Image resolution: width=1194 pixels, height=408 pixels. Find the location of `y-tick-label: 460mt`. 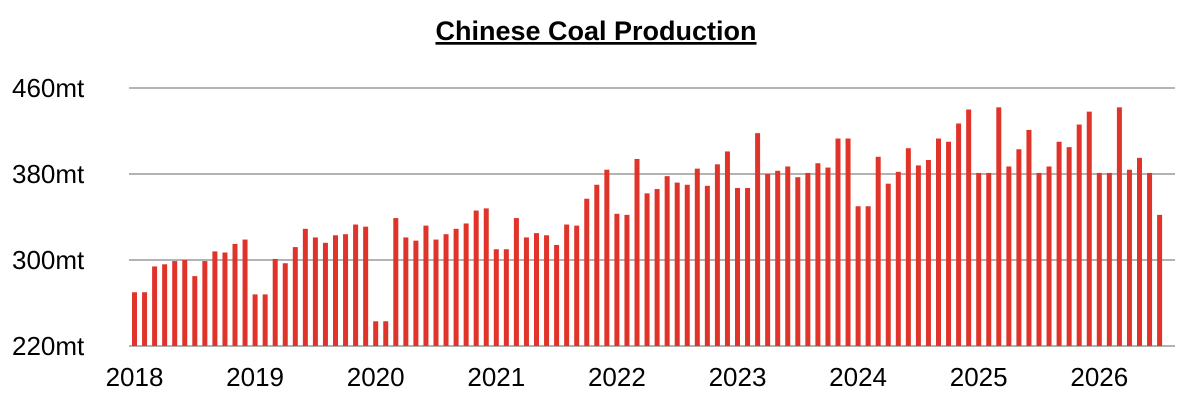

y-tick-label: 460mt is located at coordinates (48, 88).